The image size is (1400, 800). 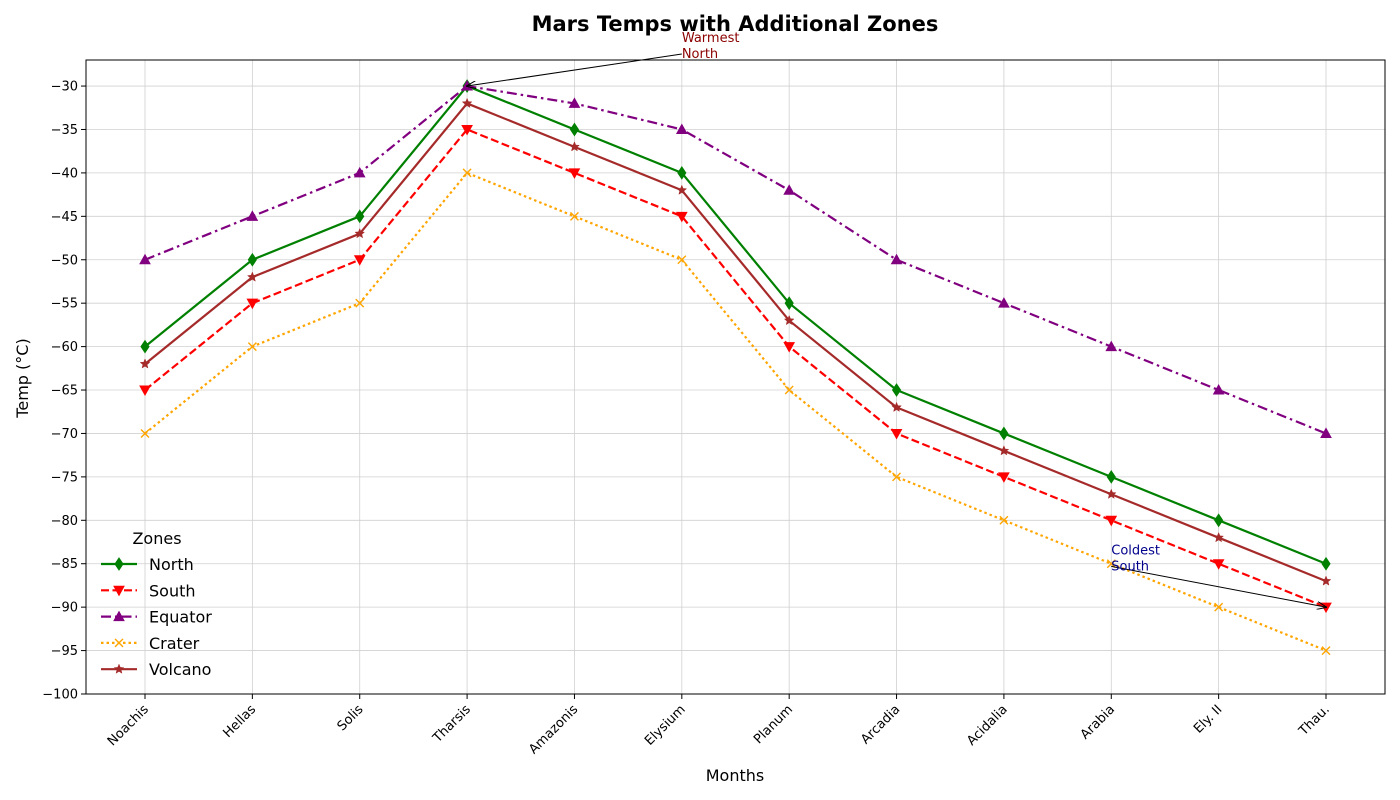 I want to click on legend-item: Equator, so click(x=156, y=617).